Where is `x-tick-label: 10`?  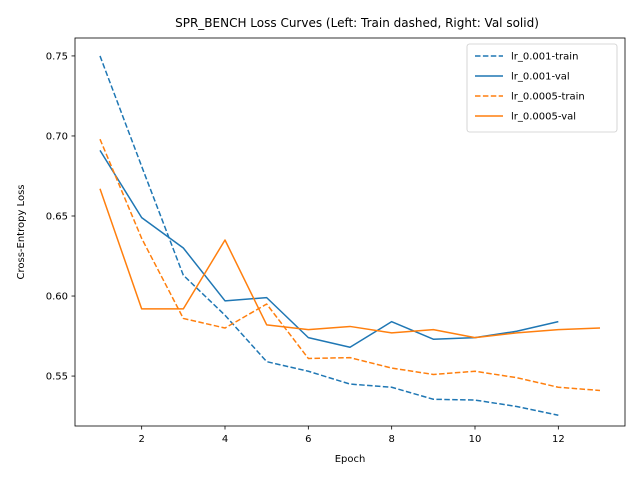
x-tick-label: 10 is located at coordinates (475, 439).